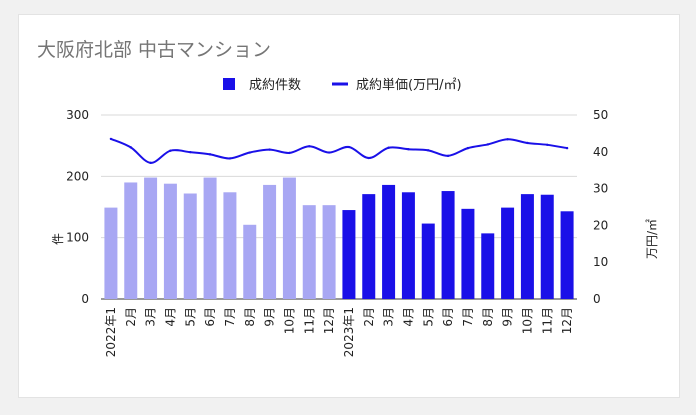 The width and height of the screenshot is (696, 415). Describe the element at coordinates (58, 239) in the screenshot. I see `left-axis-title: 件` at that location.